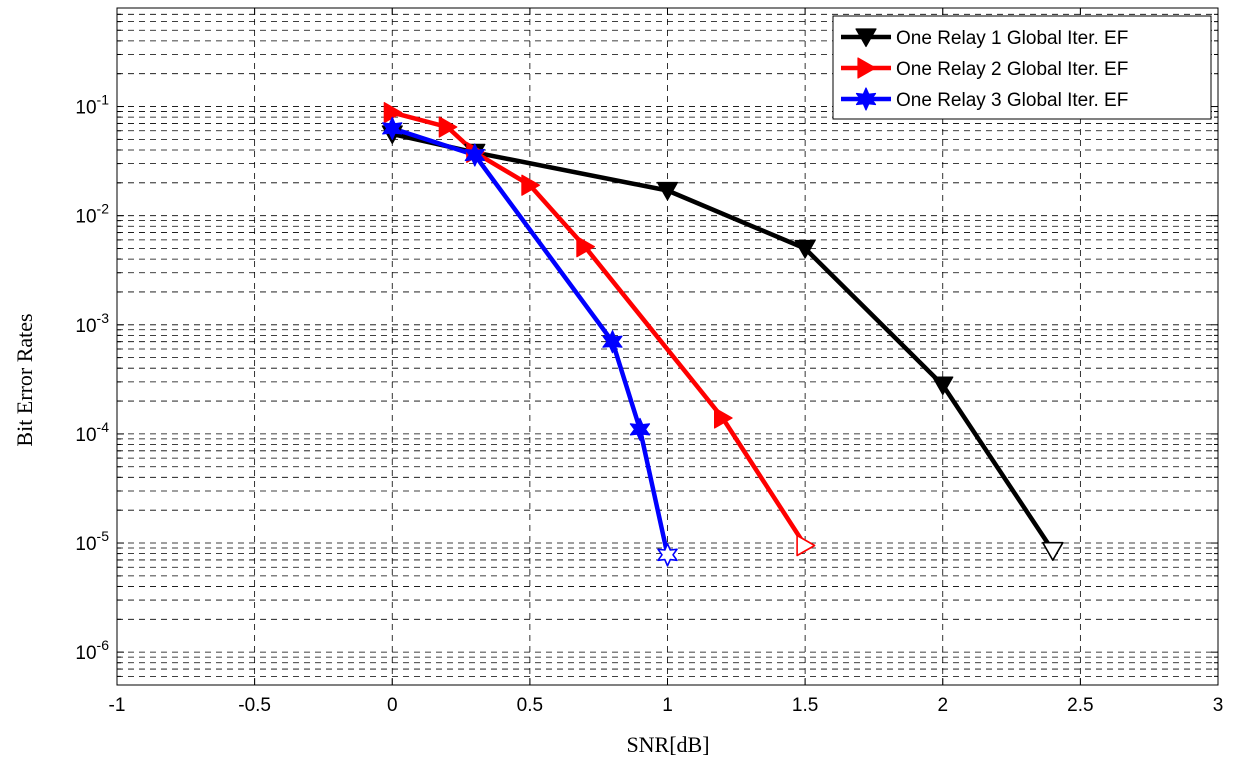 The image size is (1239, 770). I want to click on legend-label: One Relay 3 Global Iter. EF, so click(1012, 100).